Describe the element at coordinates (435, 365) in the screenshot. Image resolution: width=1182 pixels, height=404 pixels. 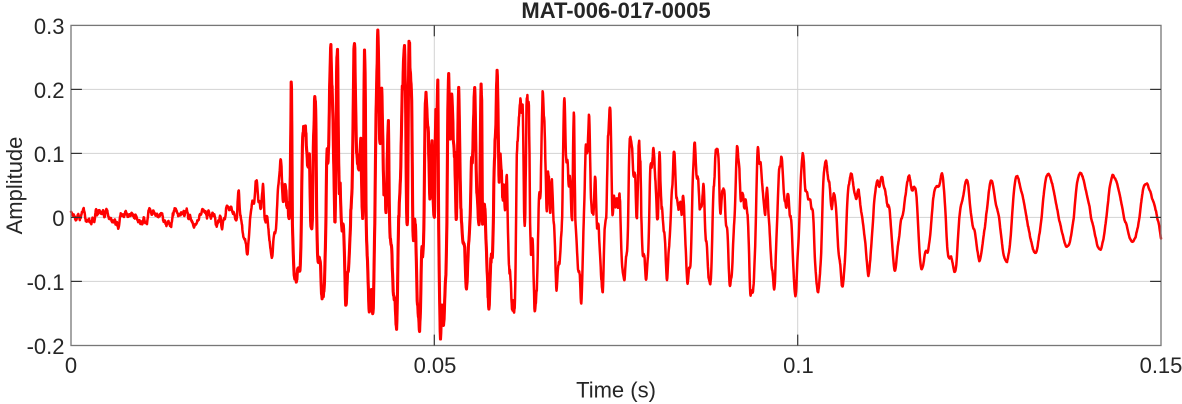
I see `svg-text: 0.05` at that location.